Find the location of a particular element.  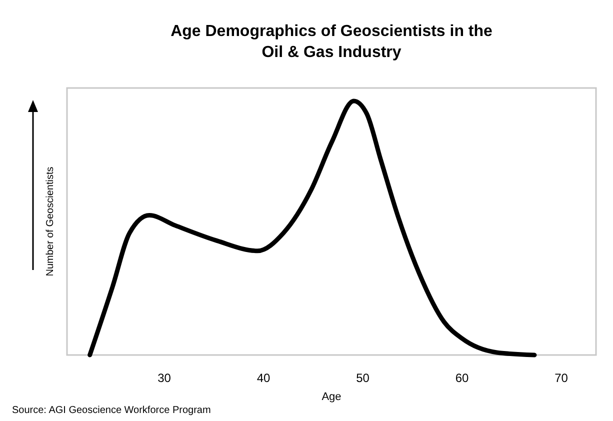

source-note: Source: AGI Geoscience Workforce Program is located at coordinates (111, 410).